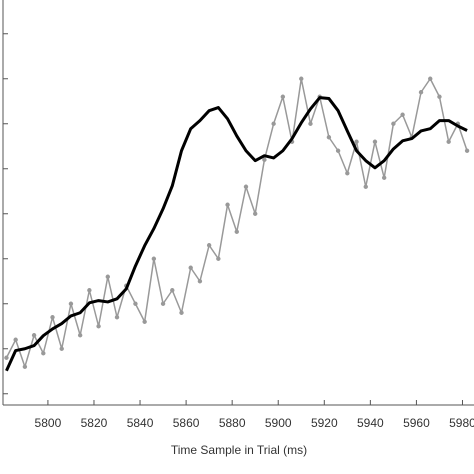 The width and height of the screenshot is (474, 474). I want to click on x-tick-label: 5960, so click(416, 423).